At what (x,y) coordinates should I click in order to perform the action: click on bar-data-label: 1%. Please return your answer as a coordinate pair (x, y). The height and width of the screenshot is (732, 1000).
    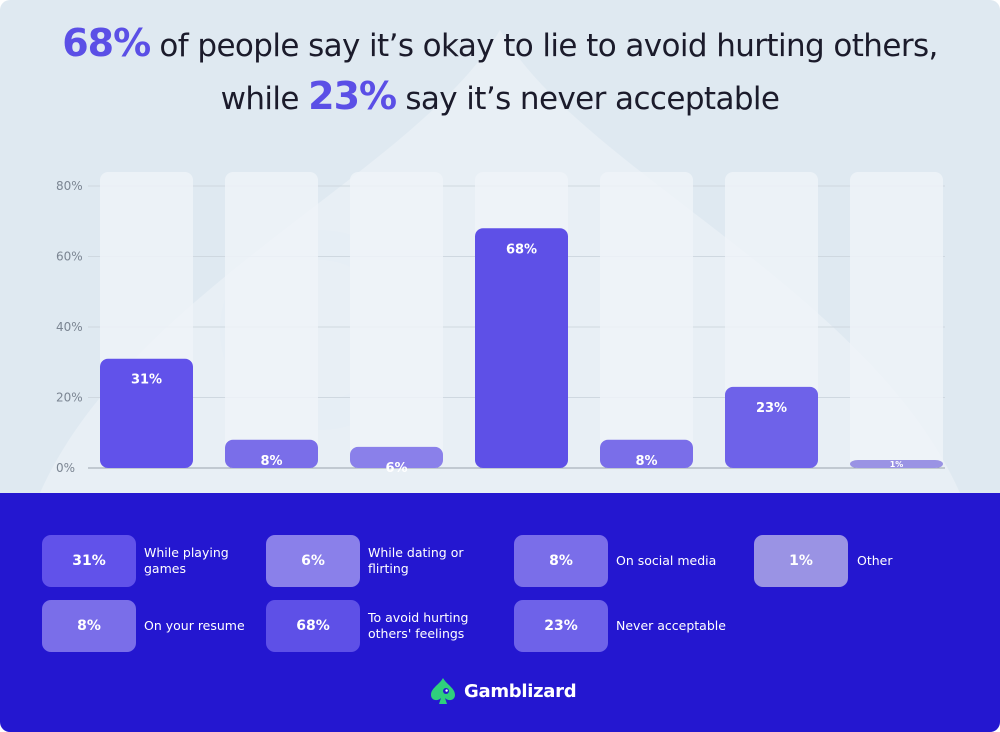
    Looking at the image, I should click on (897, 464).